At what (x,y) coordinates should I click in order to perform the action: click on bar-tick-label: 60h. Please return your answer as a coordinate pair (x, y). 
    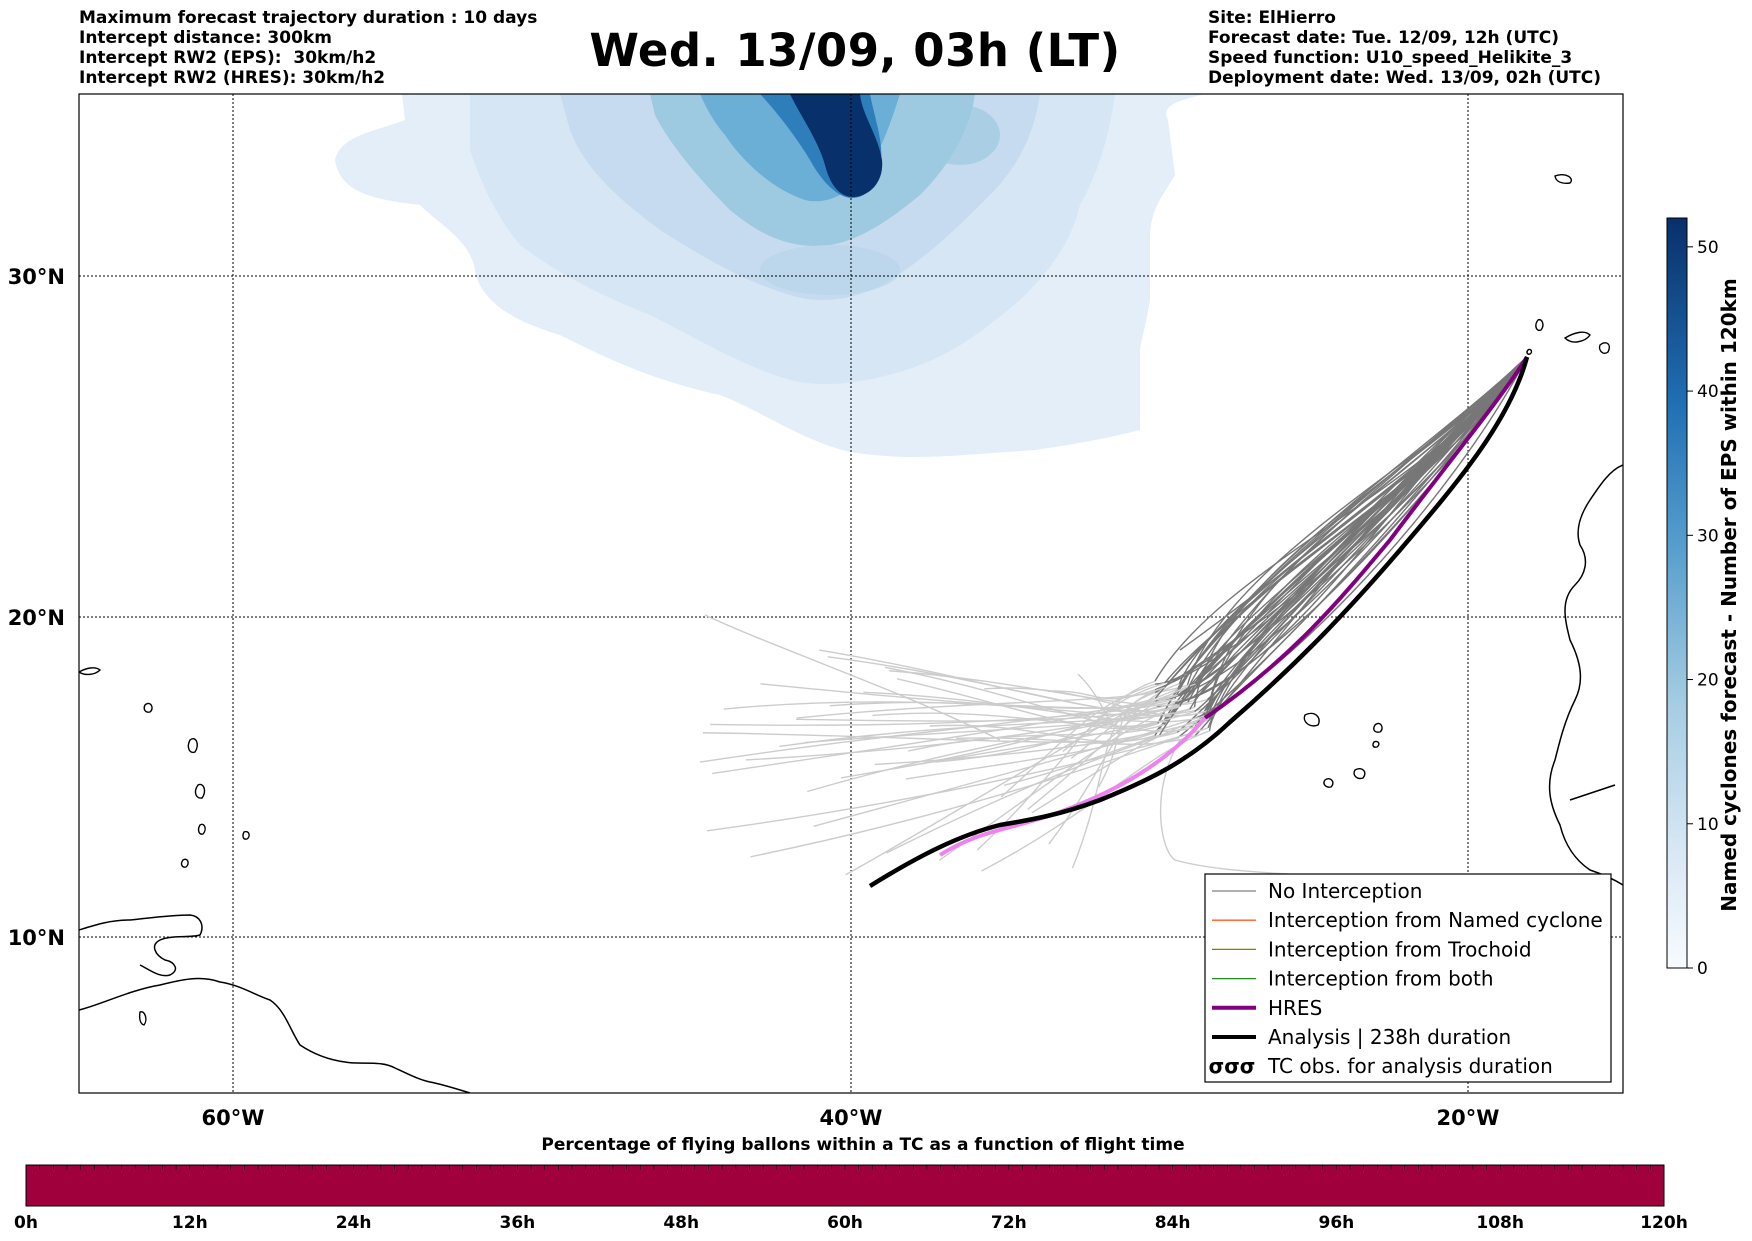
    Looking at the image, I should click on (845, 1223).